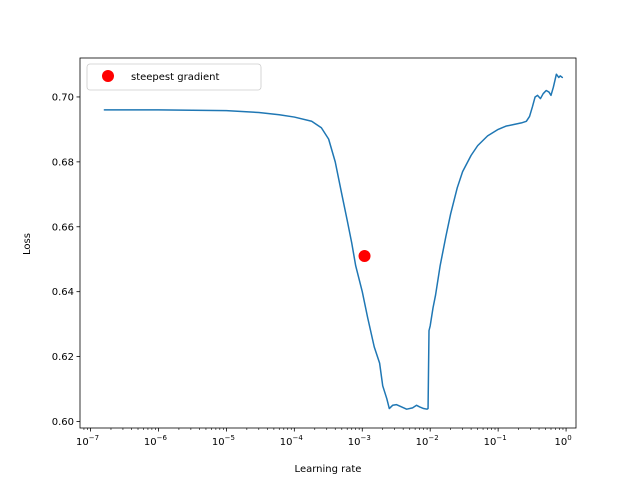  I want to click on x-tick-label: 10⁻⁴, so click(292, 441).